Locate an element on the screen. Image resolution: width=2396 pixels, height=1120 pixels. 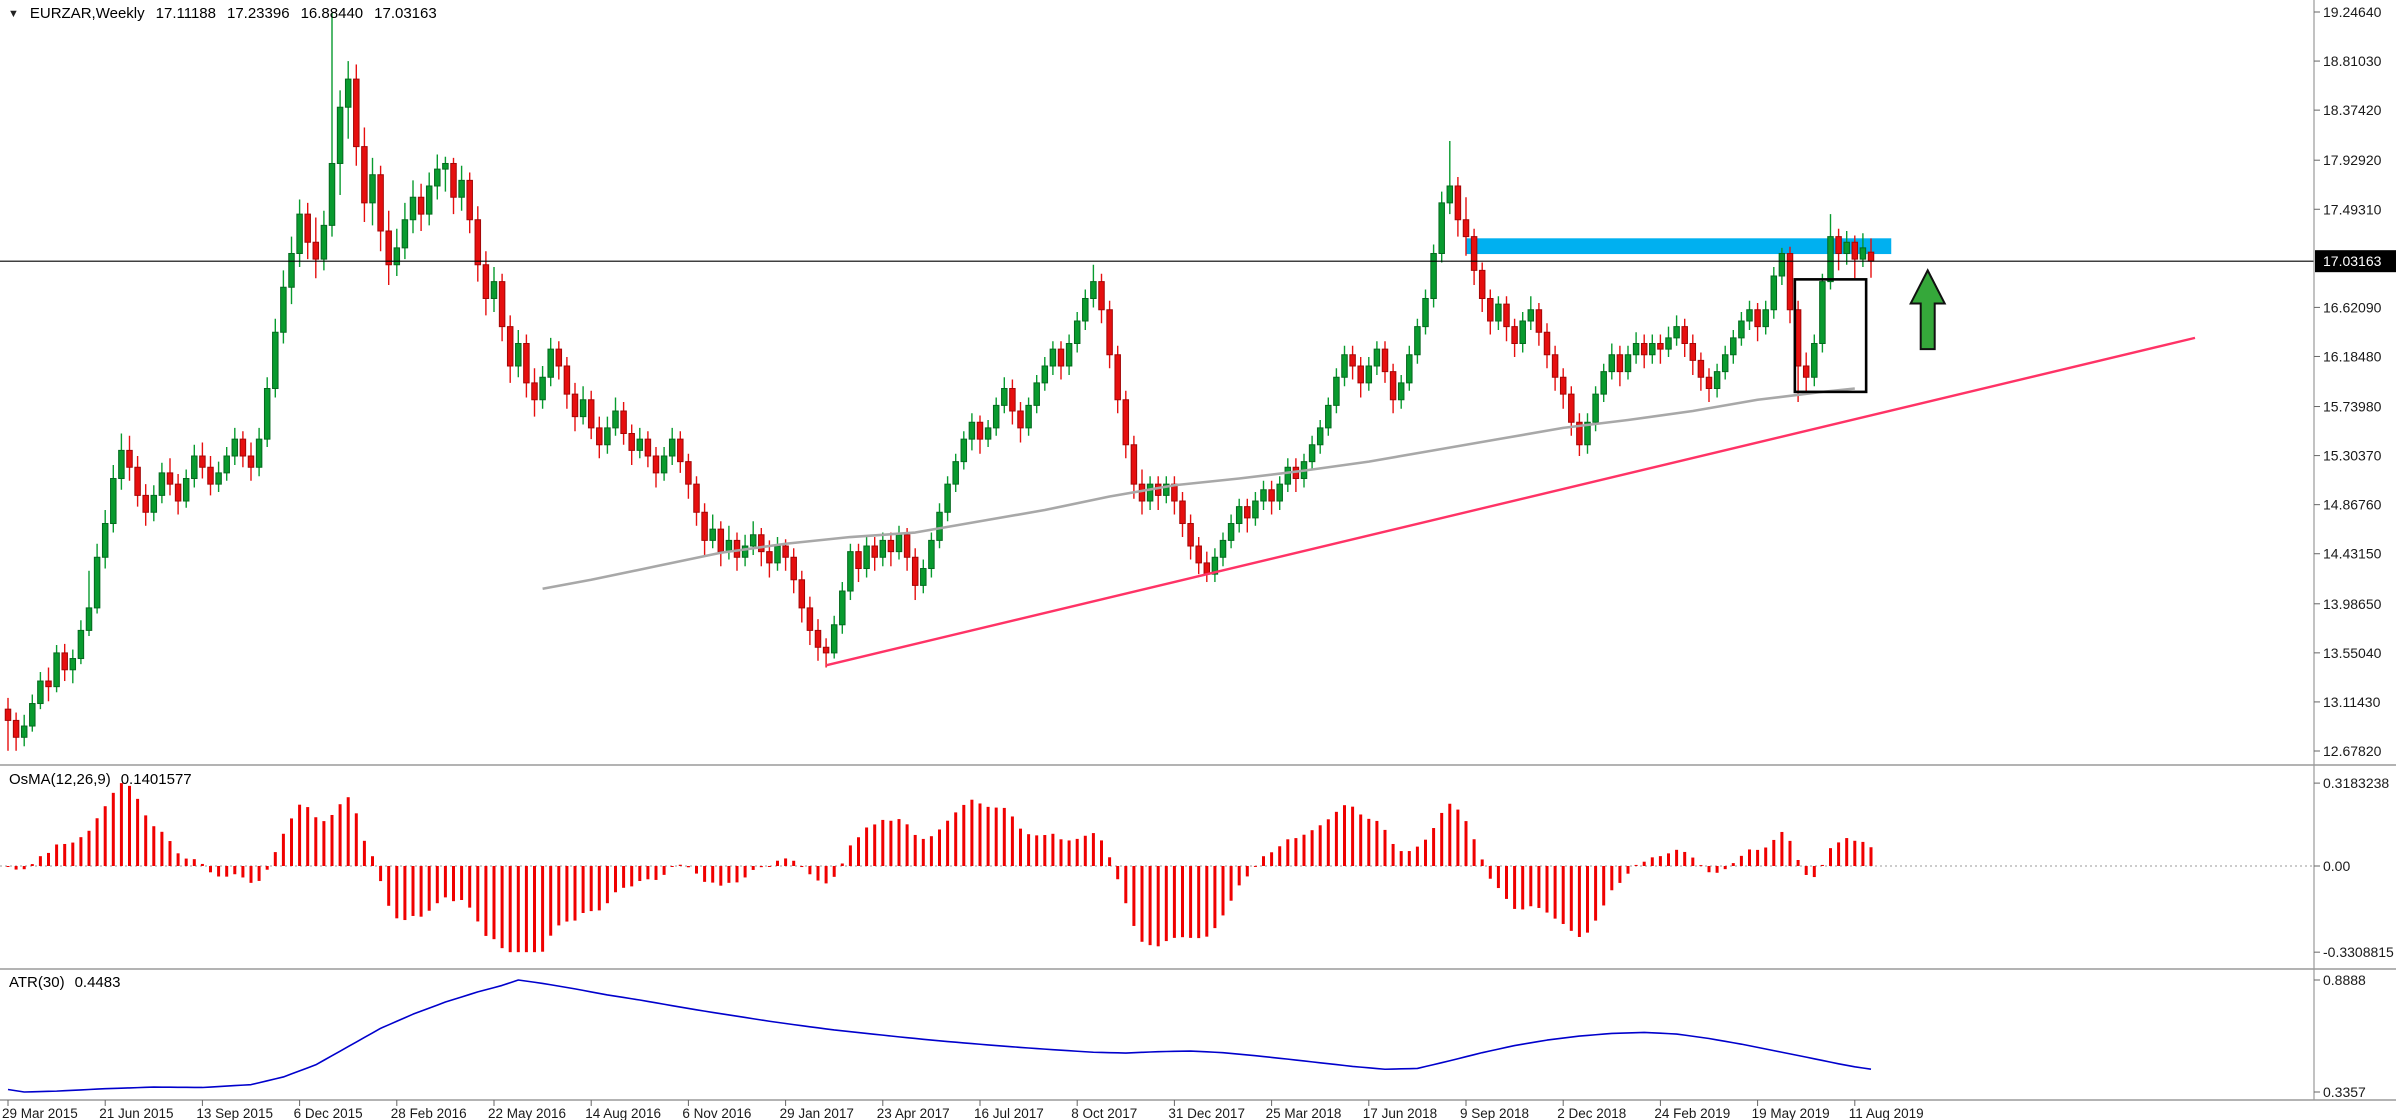
osma-name: OsMA(12,26,9) is located at coordinates (60, 779).